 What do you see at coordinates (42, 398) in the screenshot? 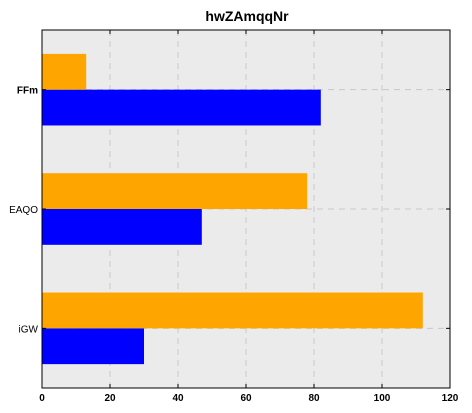
I see `x-tick-label: 0` at bounding box center [42, 398].